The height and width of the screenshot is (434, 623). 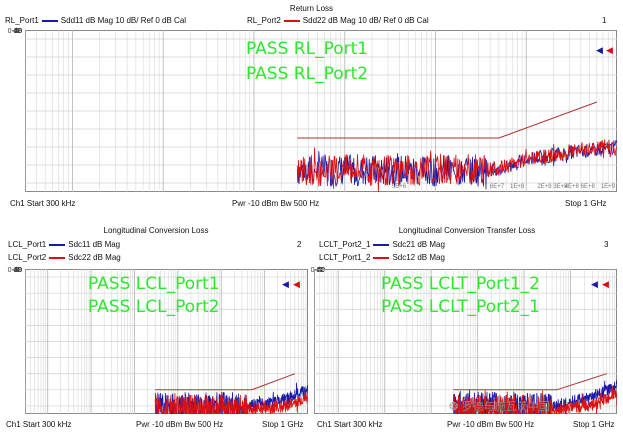 What do you see at coordinates (454, 406) in the screenshot?
I see `wechat-icon: ❂` at bounding box center [454, 406].